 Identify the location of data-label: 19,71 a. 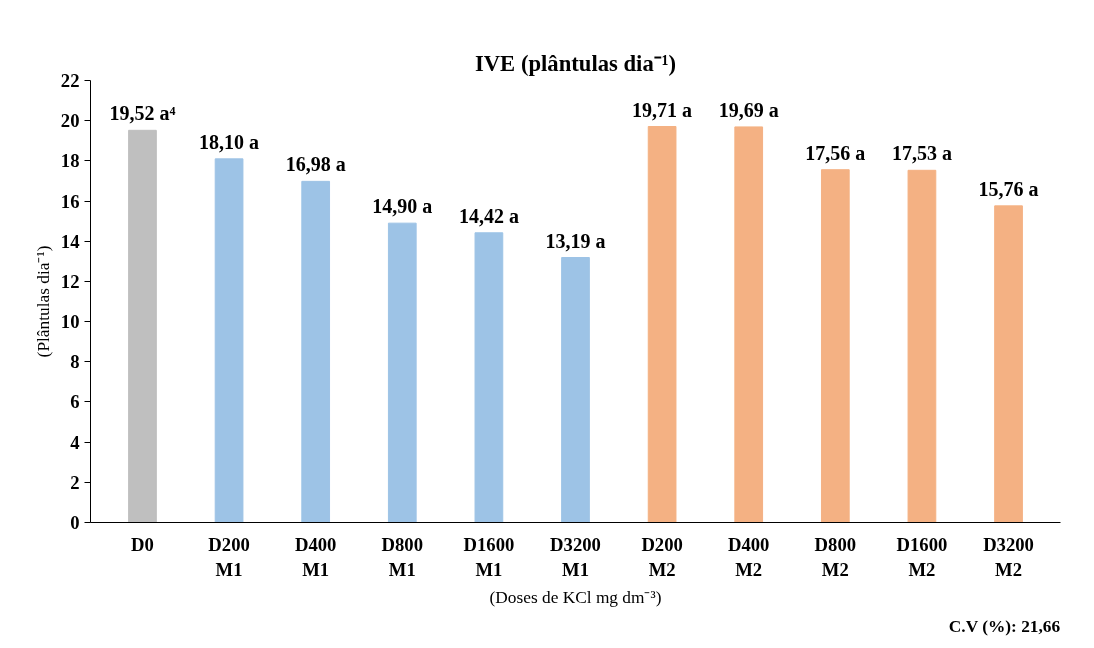
(662, 109).